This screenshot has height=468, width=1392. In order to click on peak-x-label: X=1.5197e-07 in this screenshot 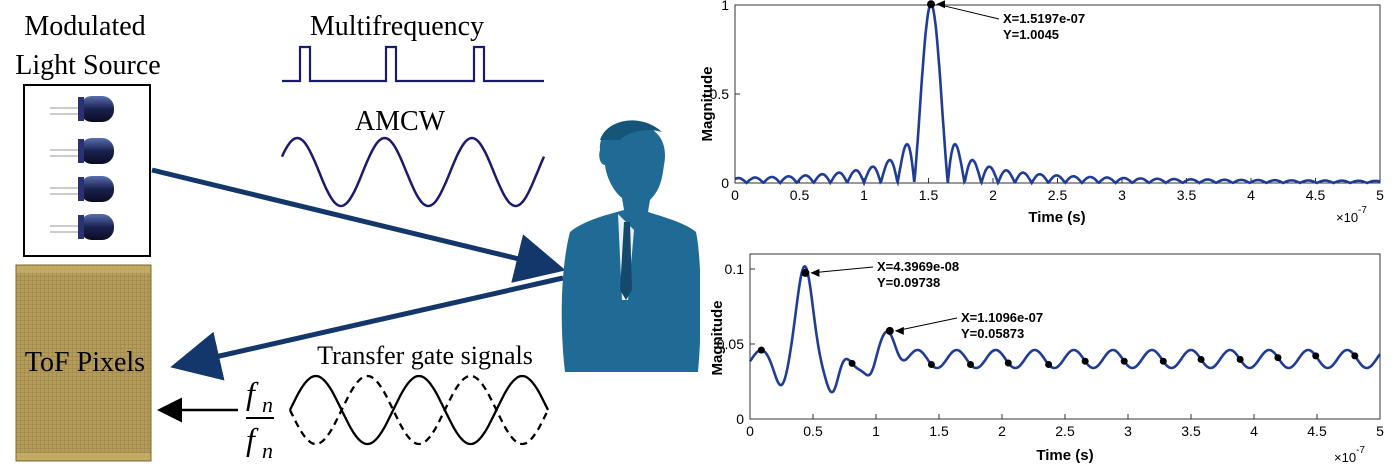, I will do `click(1044, 18)`.